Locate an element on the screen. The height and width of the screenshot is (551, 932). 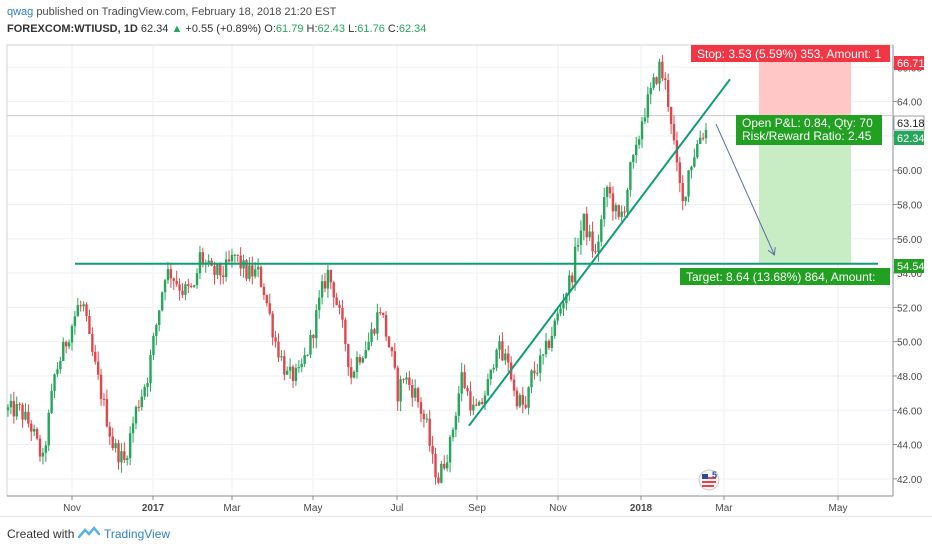
symbol-label: FOREXCOM:WTIUSD, 1D is located at coordinates (72, 29).